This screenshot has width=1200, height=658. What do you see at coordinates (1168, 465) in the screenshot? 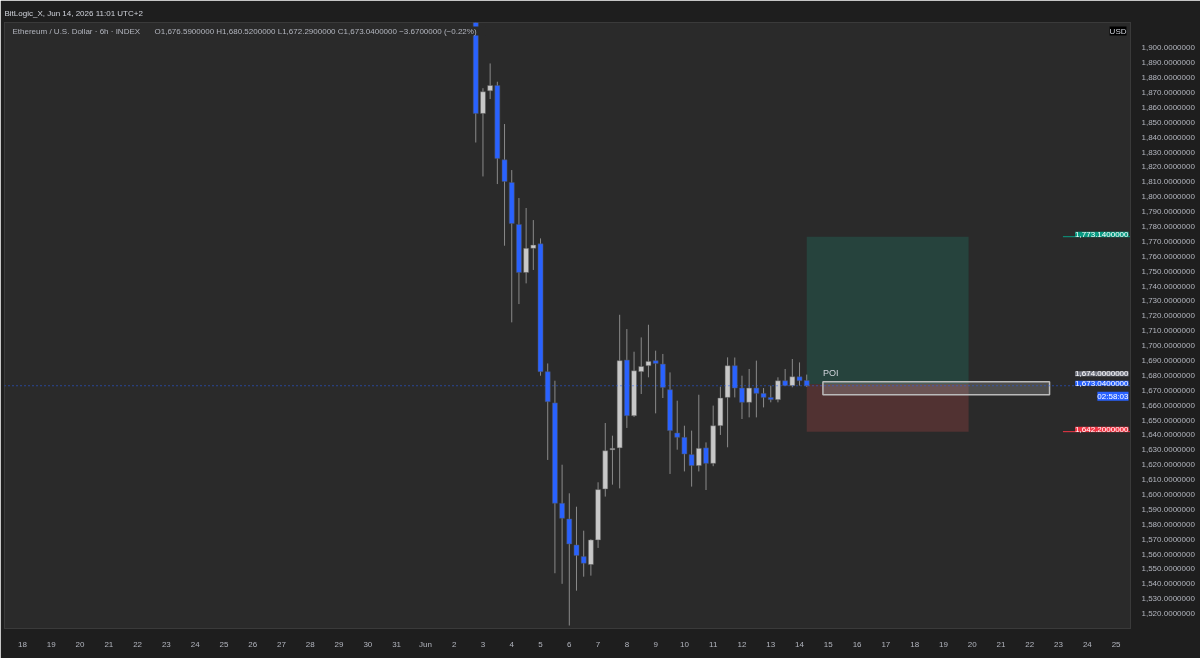
I see `y-tick-label: 1,620.0000000` at bounding box center [1168, 465].